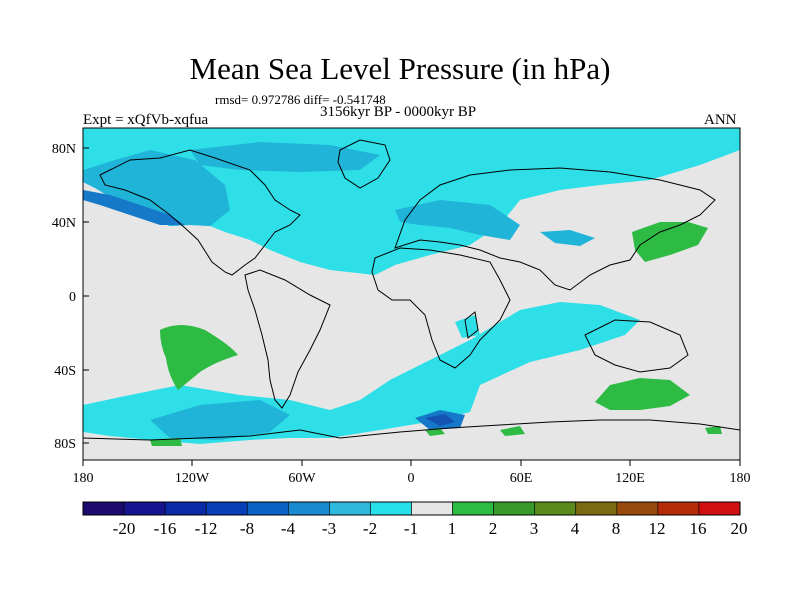 The width and height of the screenshot is (800, 600). What do you see at coordinates (124, 528) in the screenshot?
I see `colorbar-label: -20` at bounding box center [124, 528].